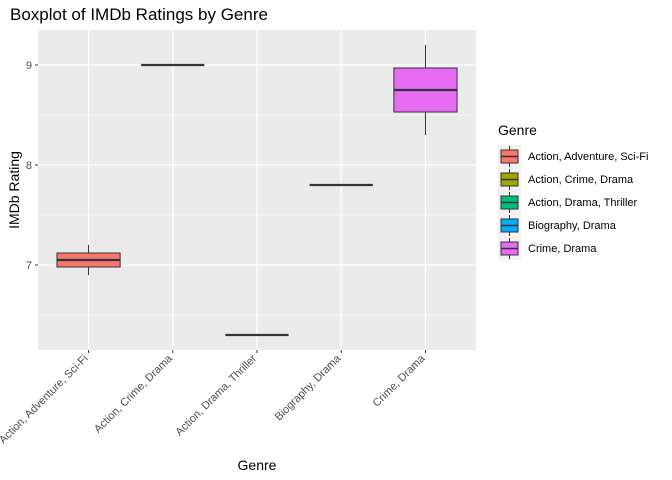 The width and height of the screenshot is (672, 480). I want to click on legend-item-3: Action, Drama, Thriller, so click(568, 202).